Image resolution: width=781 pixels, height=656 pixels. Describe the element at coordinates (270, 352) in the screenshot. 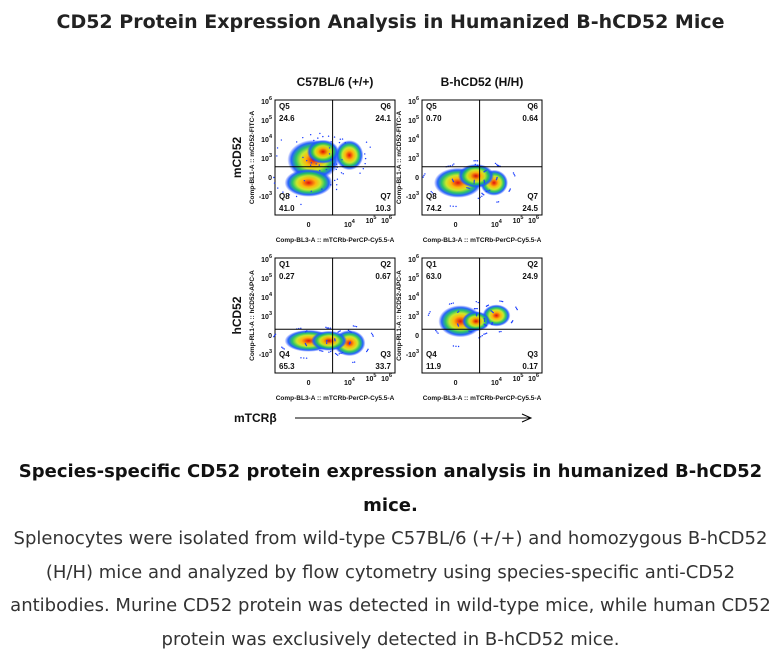

I see `tick-exp: 3` at that location.